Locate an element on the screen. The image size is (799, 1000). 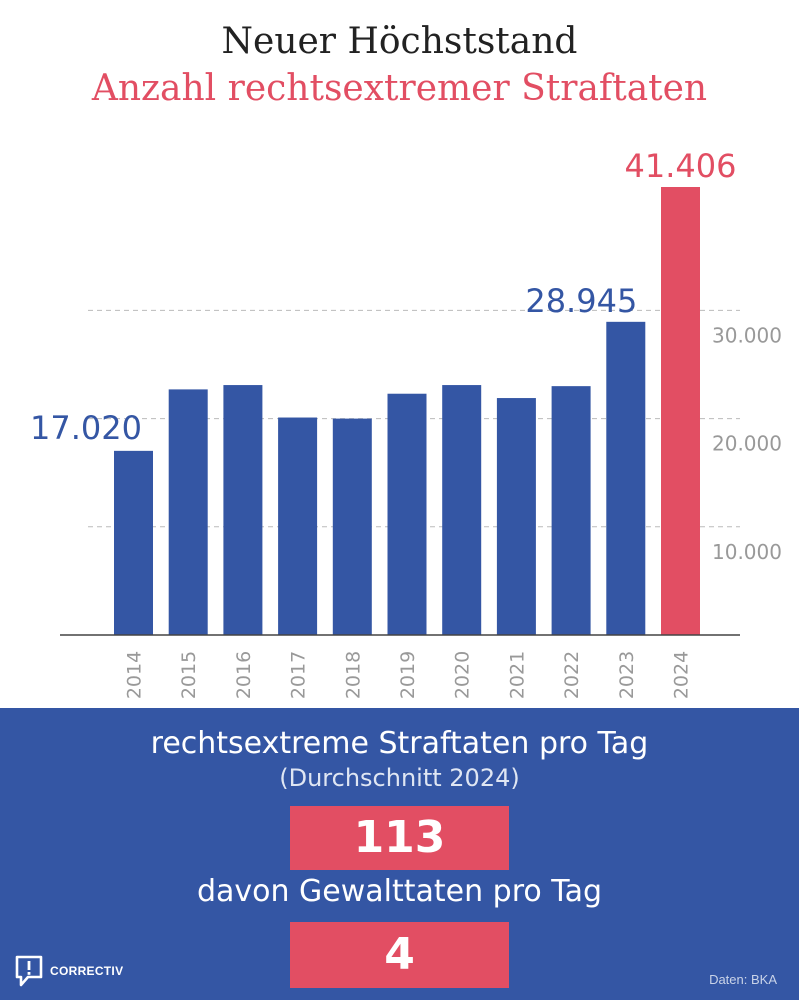
x-tick-label: 2017 is located at coordinates (299, 675).